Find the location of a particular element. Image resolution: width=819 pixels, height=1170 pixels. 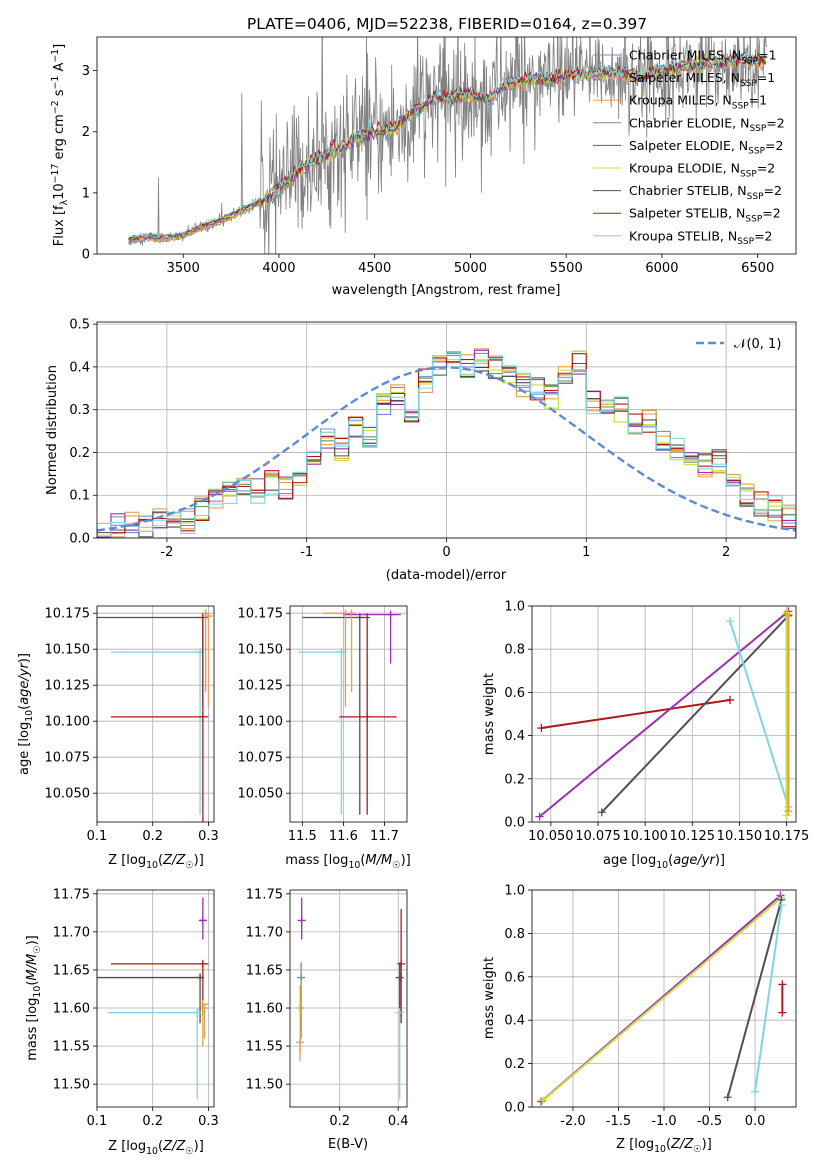

y-axis-label: mass weight is located at coordinates (489, 998).